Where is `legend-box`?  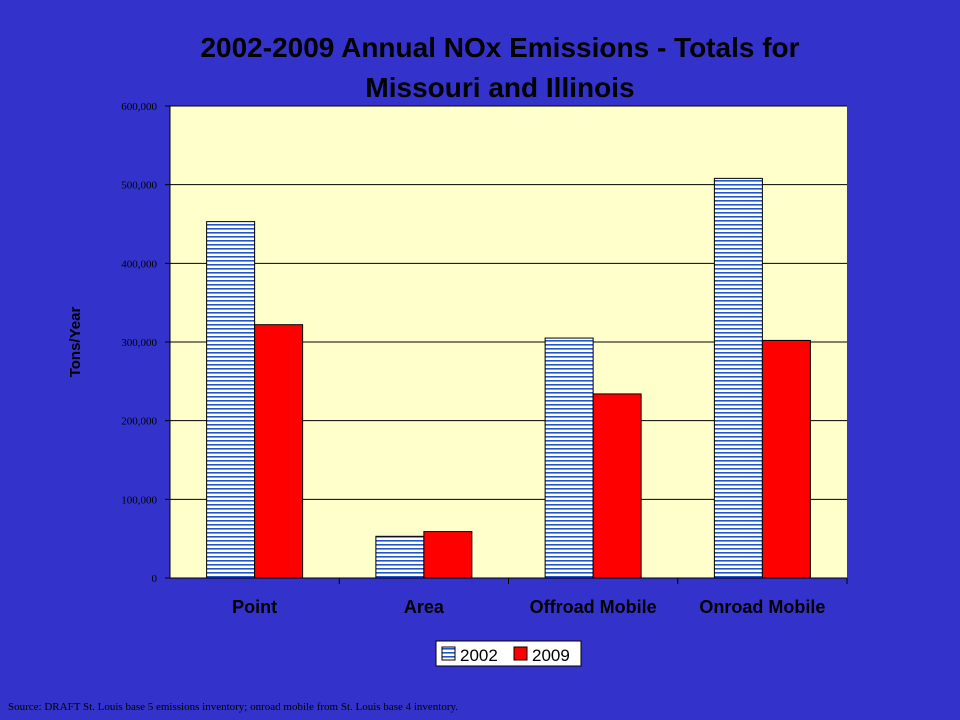
legend-box is located at coordinates (508, 653).